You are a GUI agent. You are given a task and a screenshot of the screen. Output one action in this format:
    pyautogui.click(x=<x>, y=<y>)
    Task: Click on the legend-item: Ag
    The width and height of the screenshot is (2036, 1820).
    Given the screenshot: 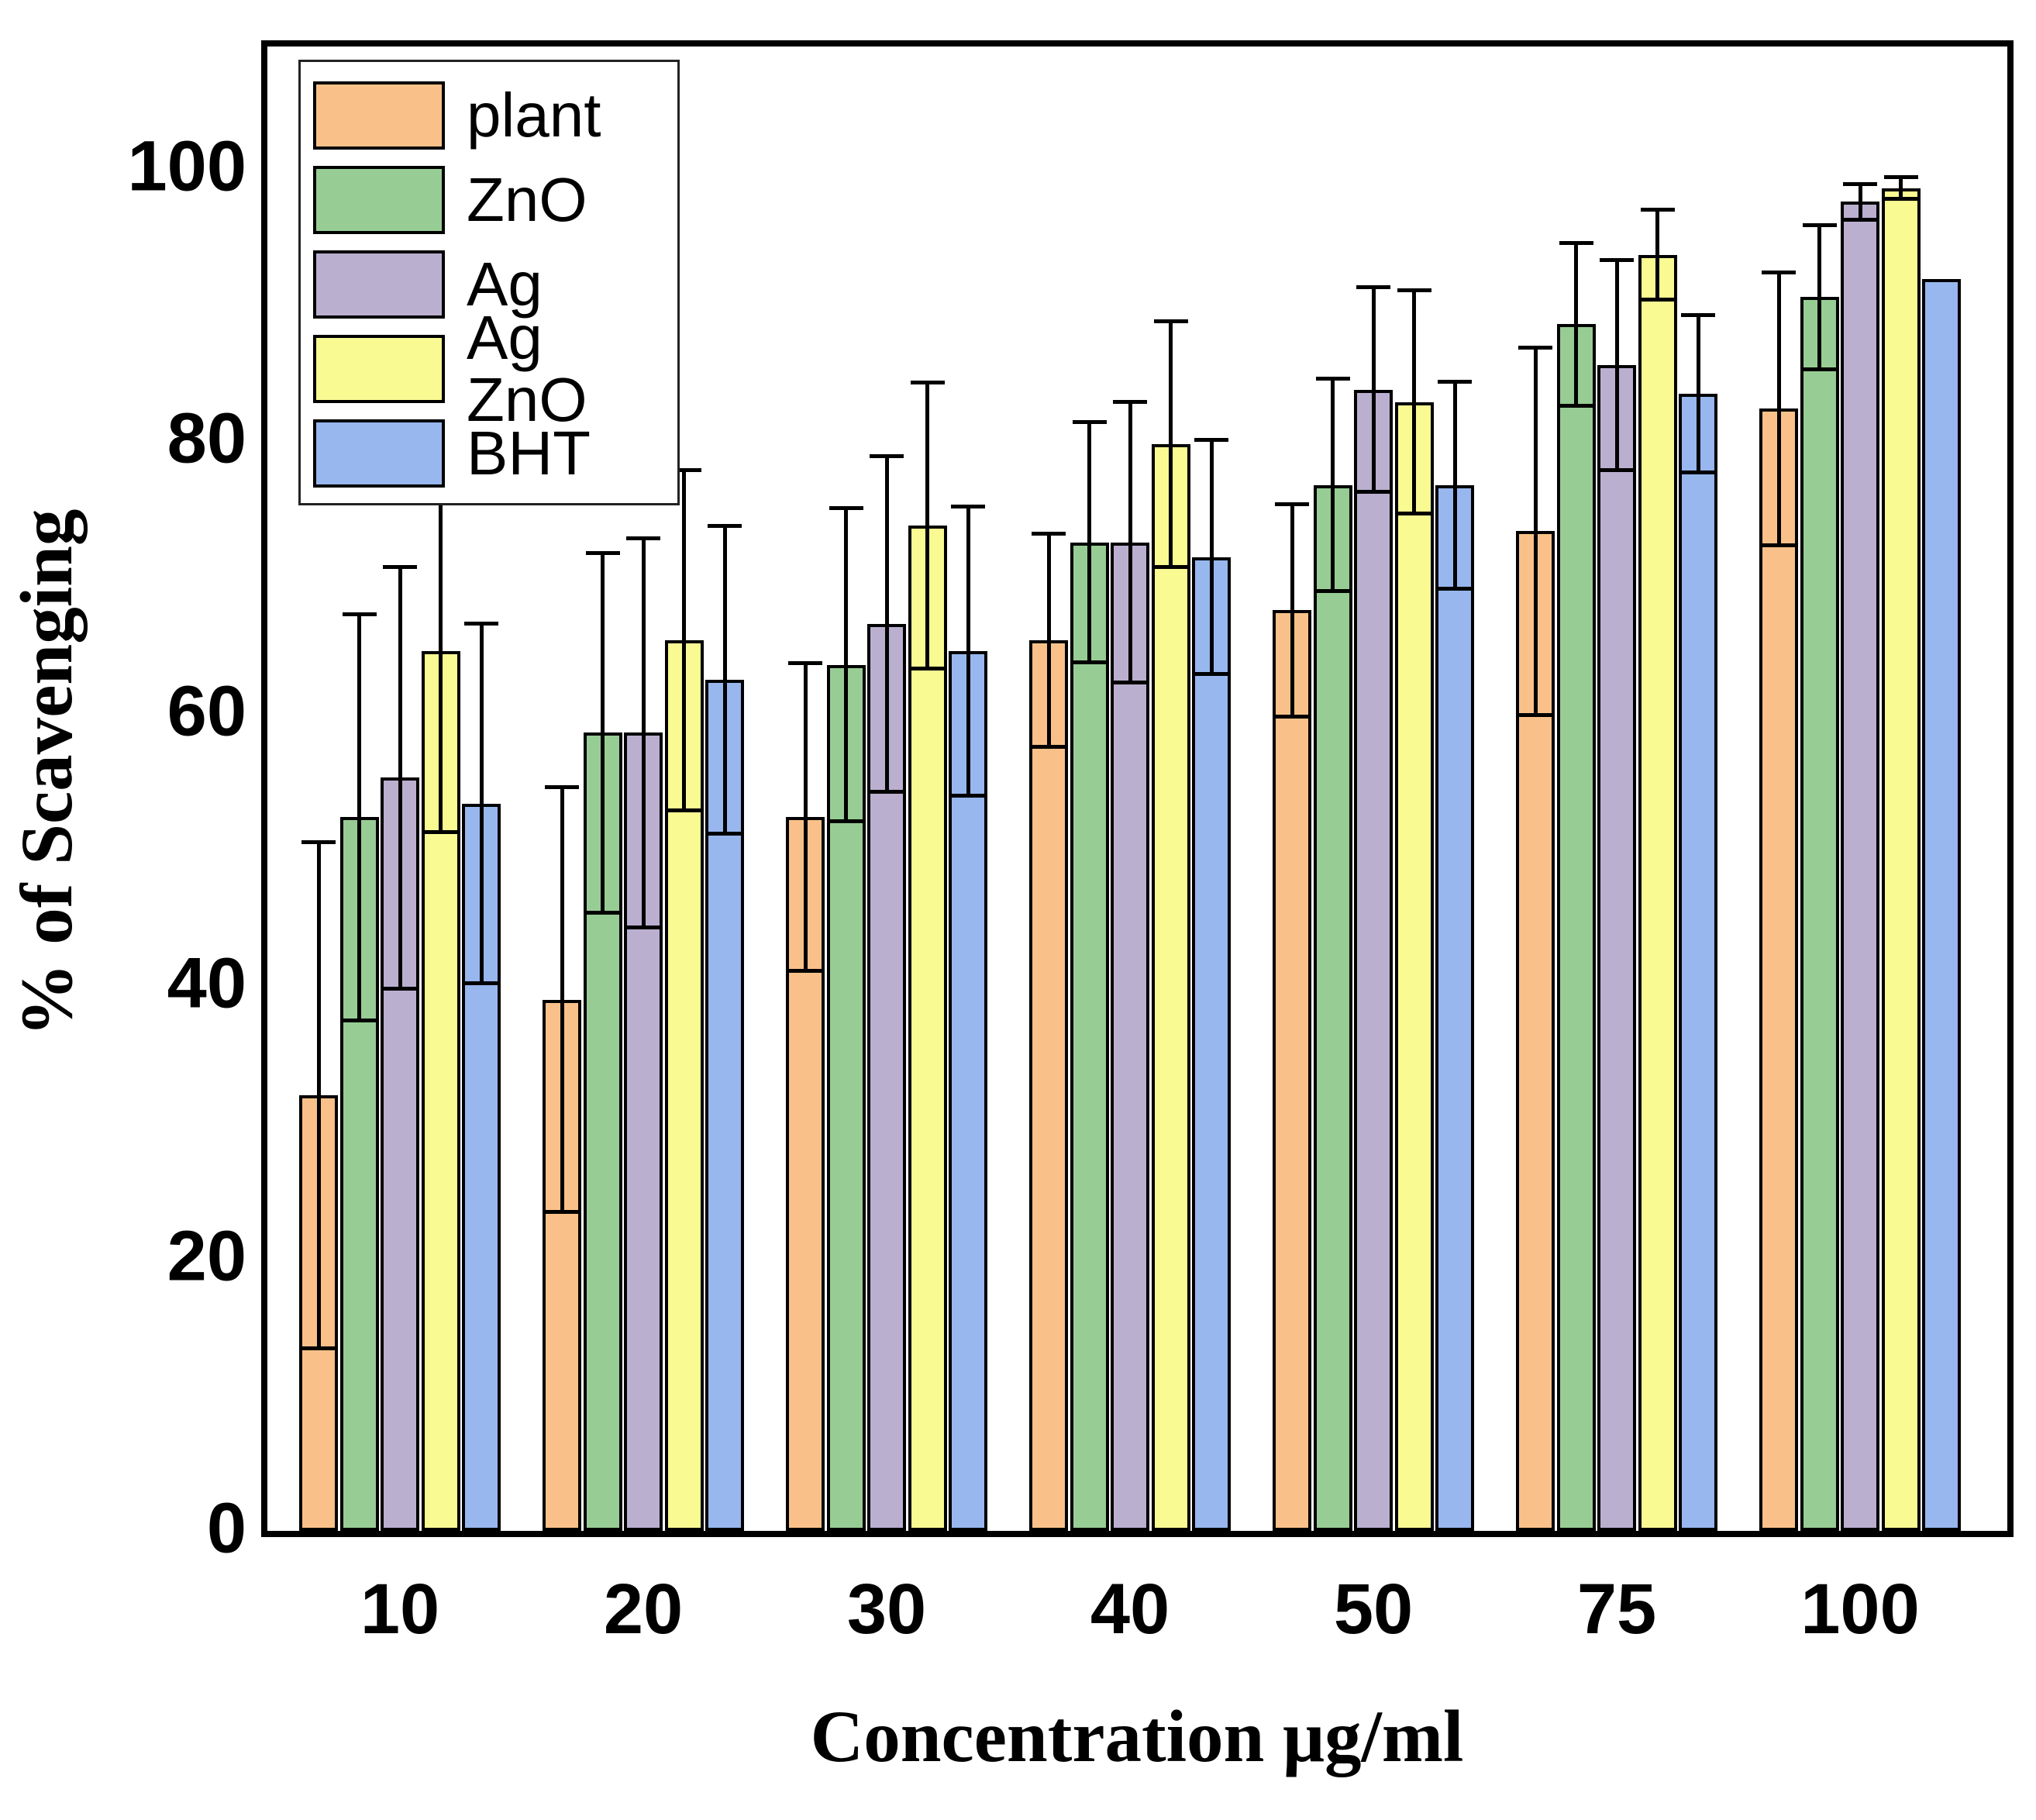 What is the action you would take?
    pyautogui.click(x=495, y=284)
    